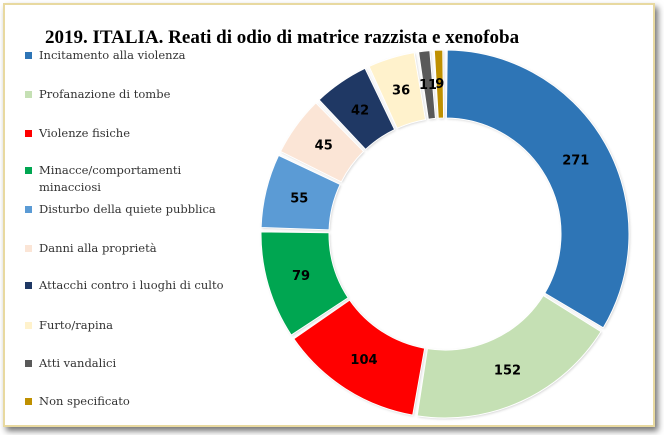  Describe the element at coordinates (575, 161) in the screenshot. I see `slice-value-label: 271` at that location.